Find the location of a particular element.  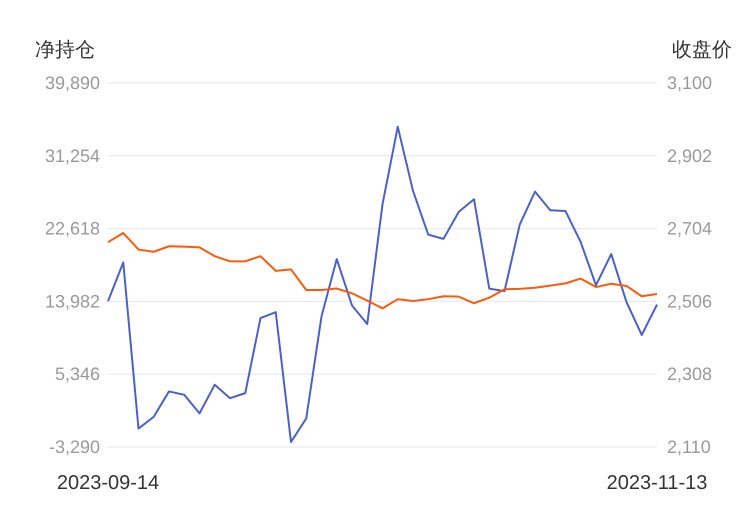

y2-tick-label: 3,100 is located at coordinates (689, 83).